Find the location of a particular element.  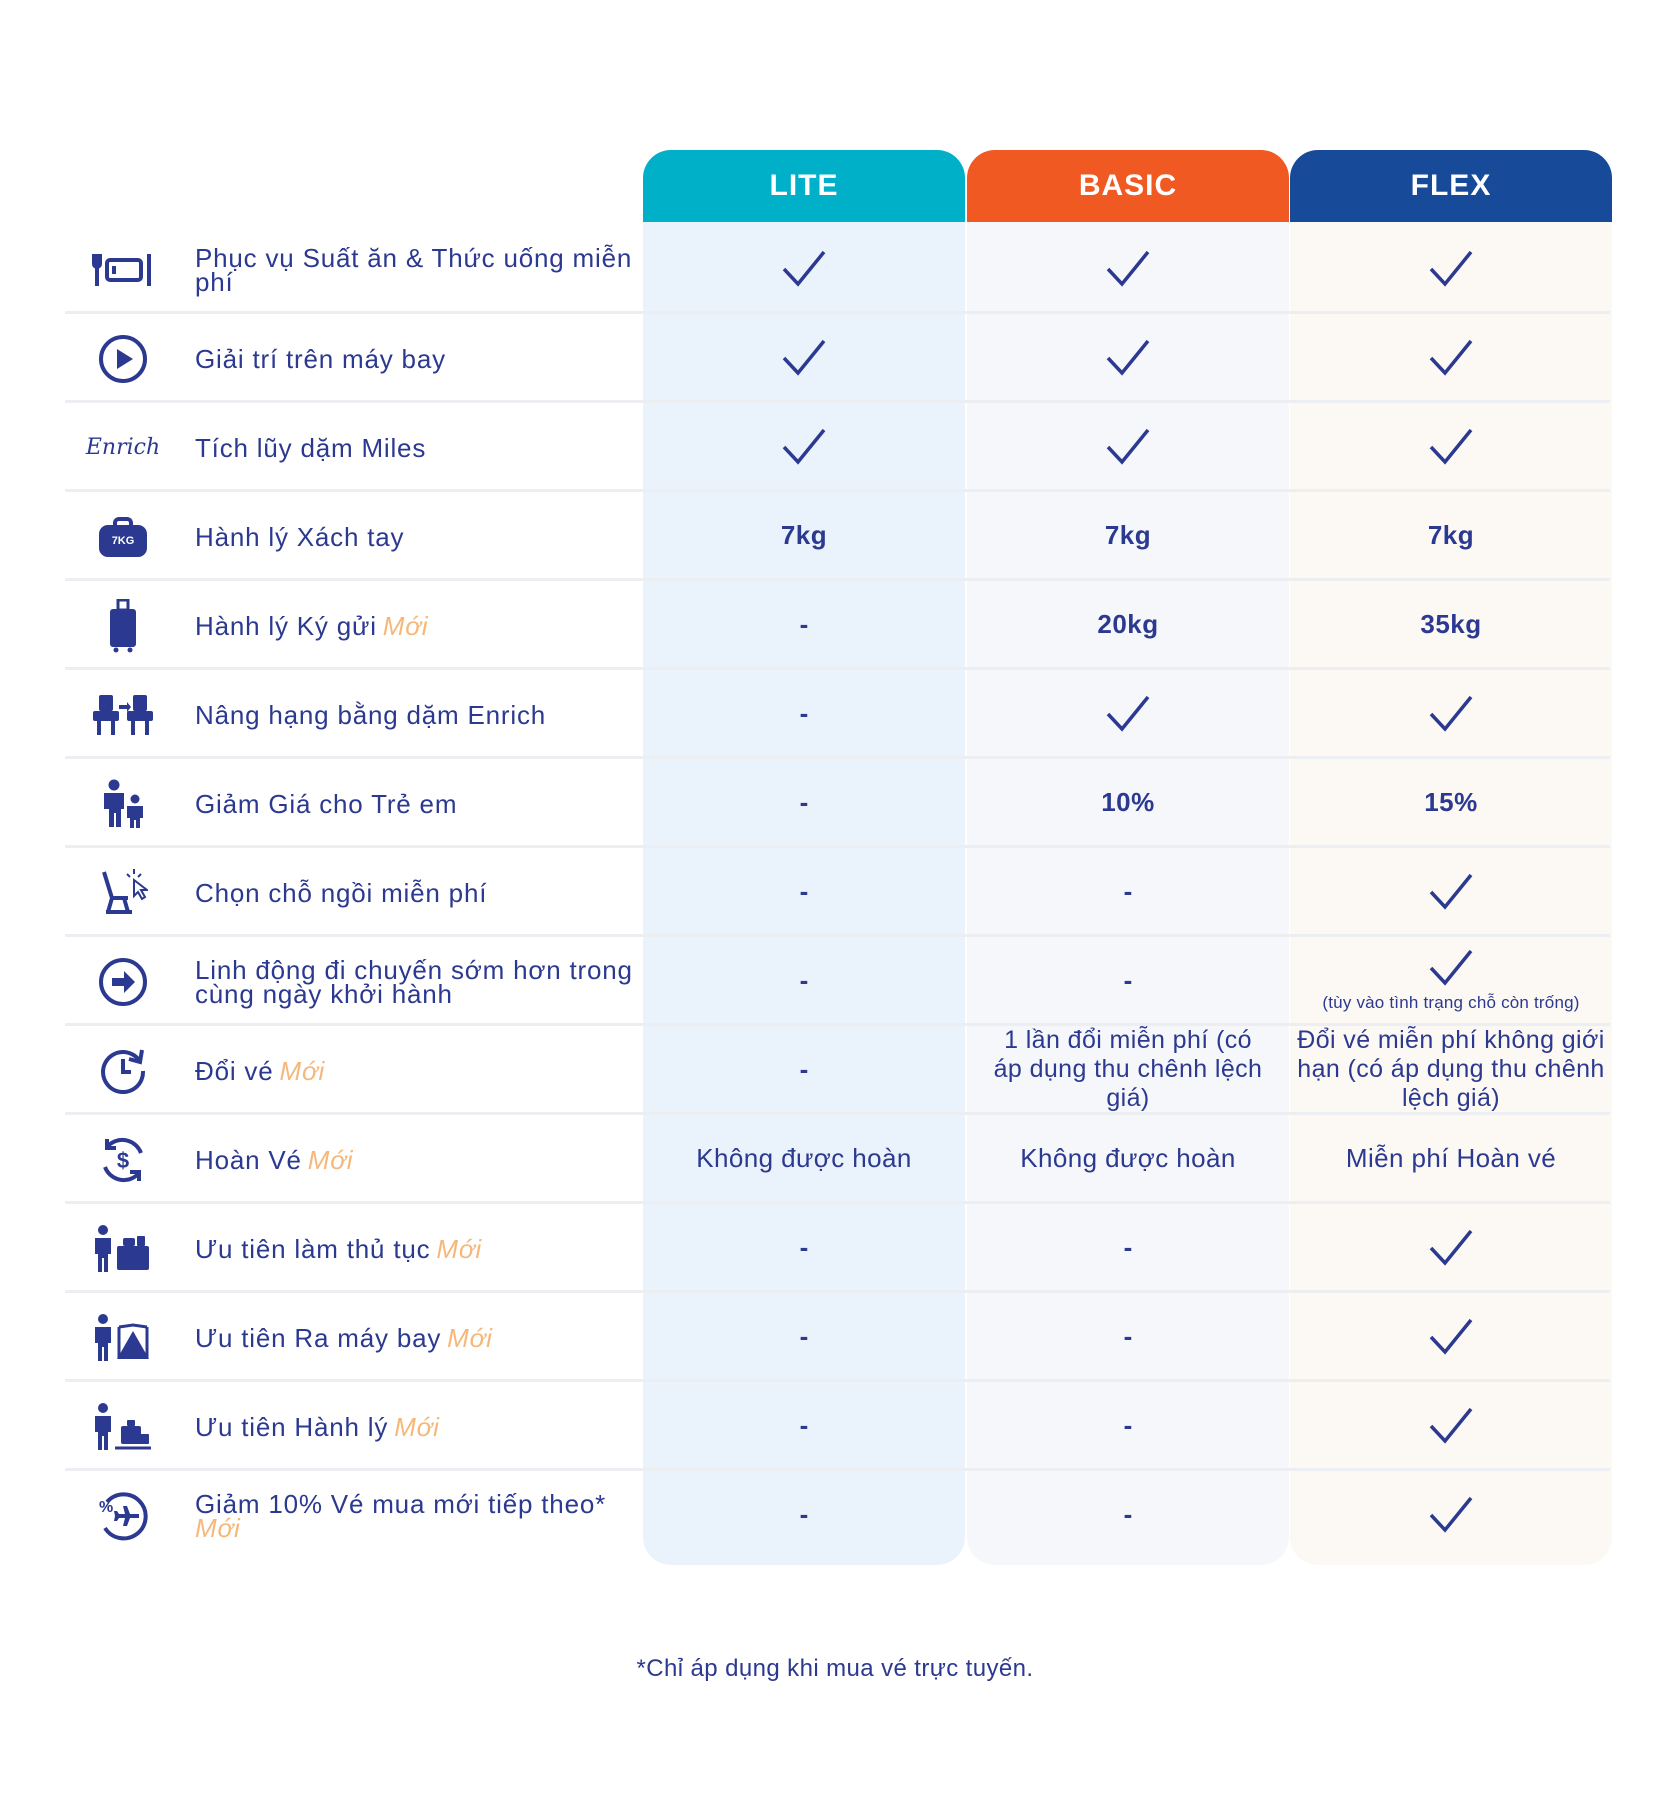

enrich-logo-icon: Enrich is located at coordinates (123, 447).